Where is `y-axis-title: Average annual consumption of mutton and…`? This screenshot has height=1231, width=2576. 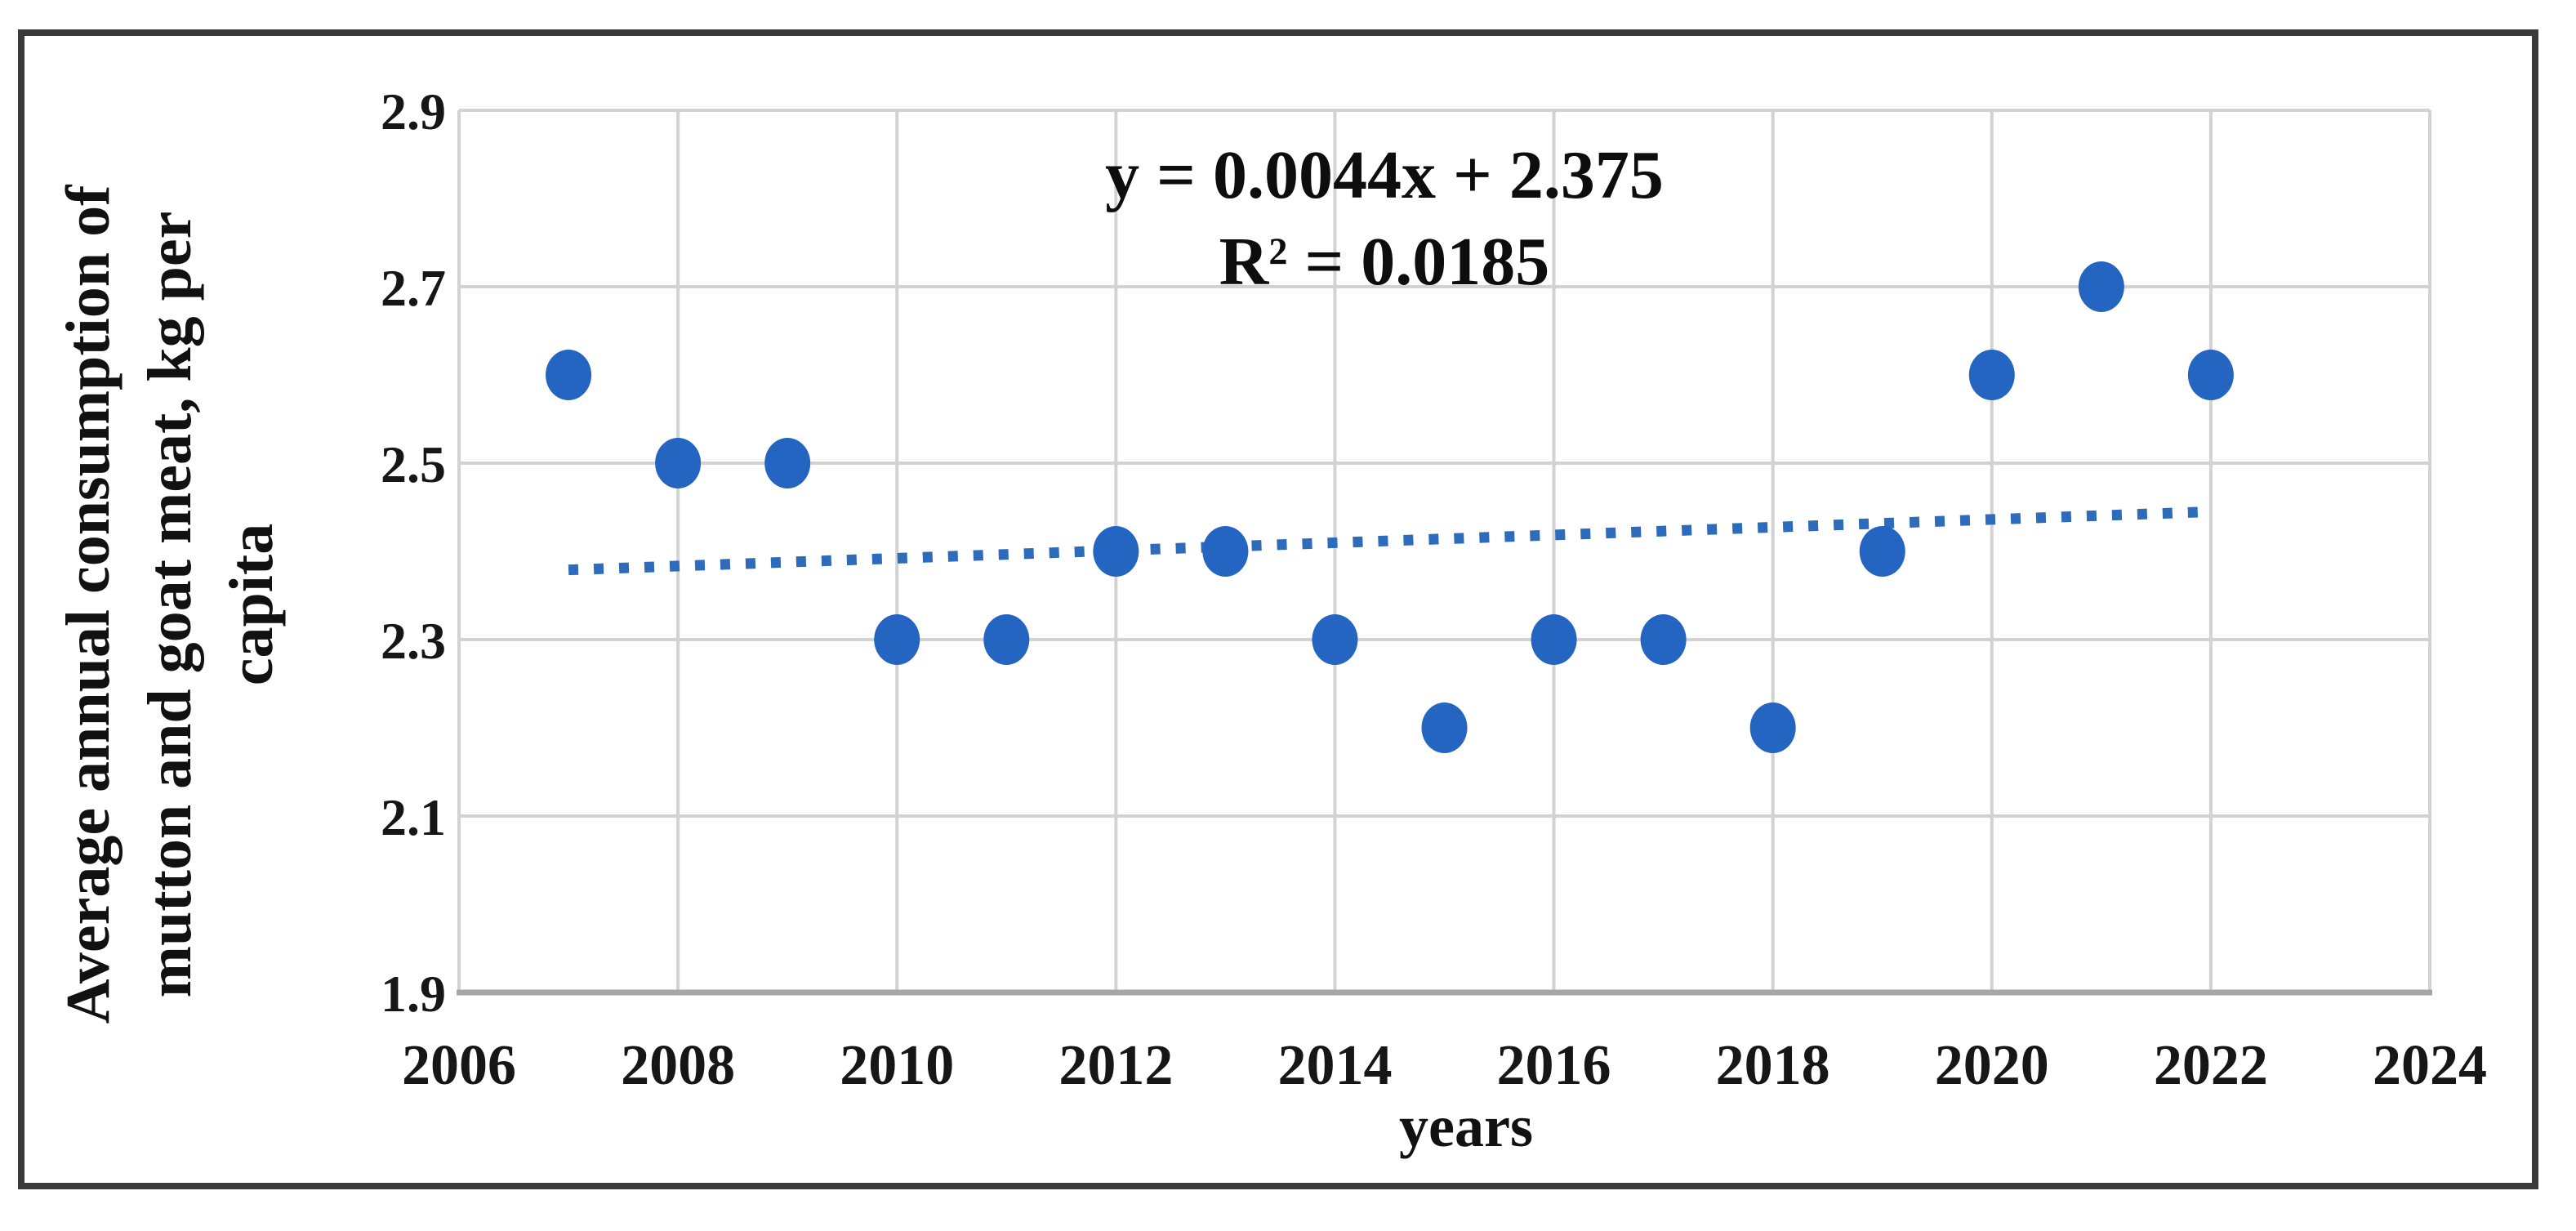 y-axis-title: Average annual consumption of mutton and… is located at coordinates (169, 604).